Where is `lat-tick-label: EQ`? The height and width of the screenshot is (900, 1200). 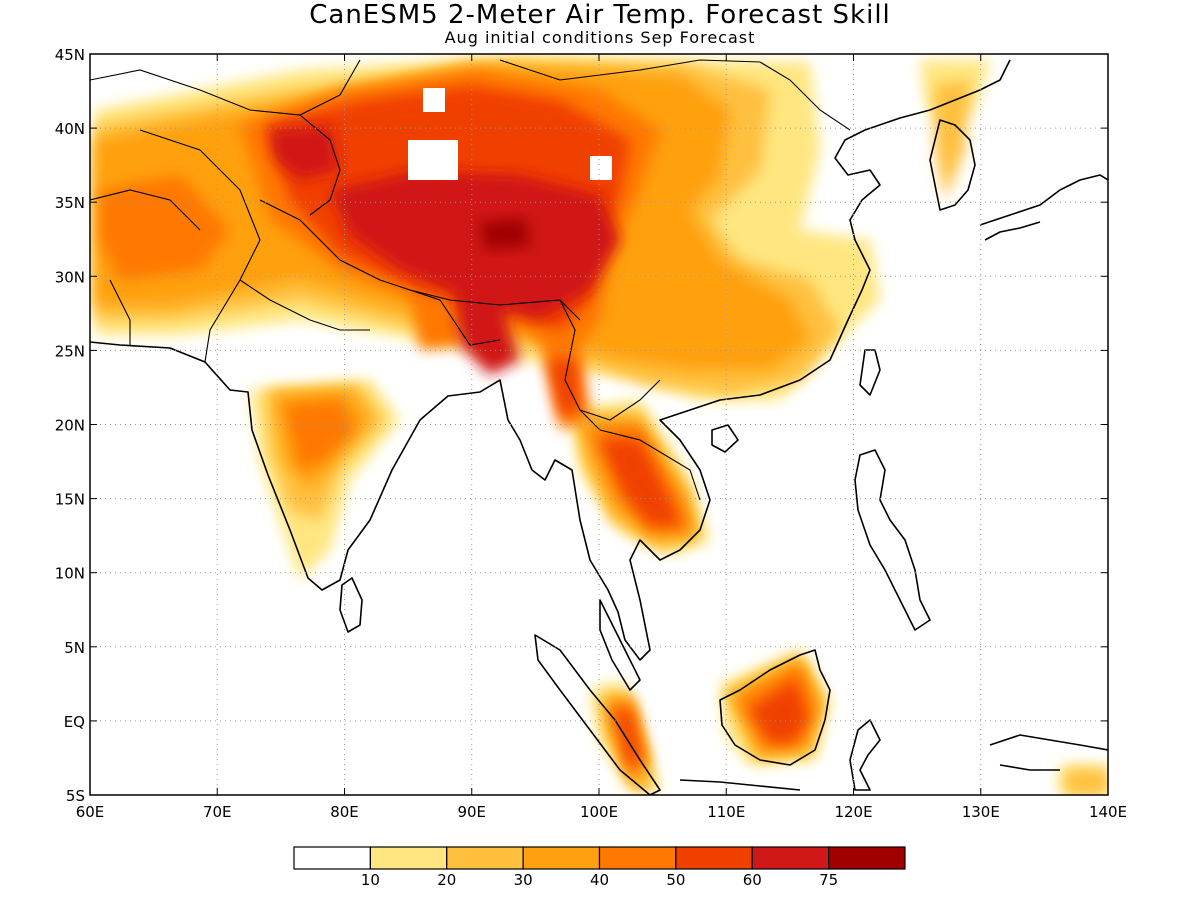 lat-tick-label: EQ is located at coordinates (74, 722).